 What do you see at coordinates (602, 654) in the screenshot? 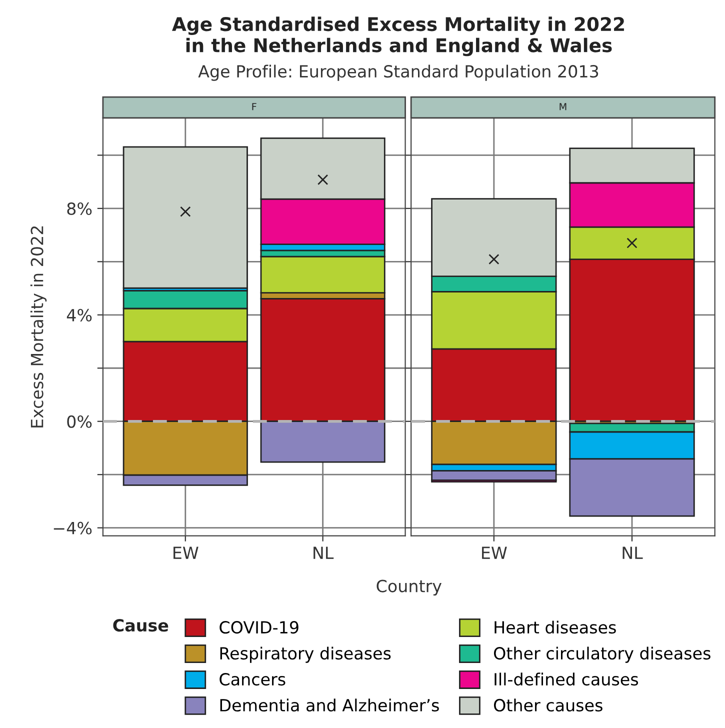
I see `legend-label: Other circulatory diseases` at bounding box center [602, 654].